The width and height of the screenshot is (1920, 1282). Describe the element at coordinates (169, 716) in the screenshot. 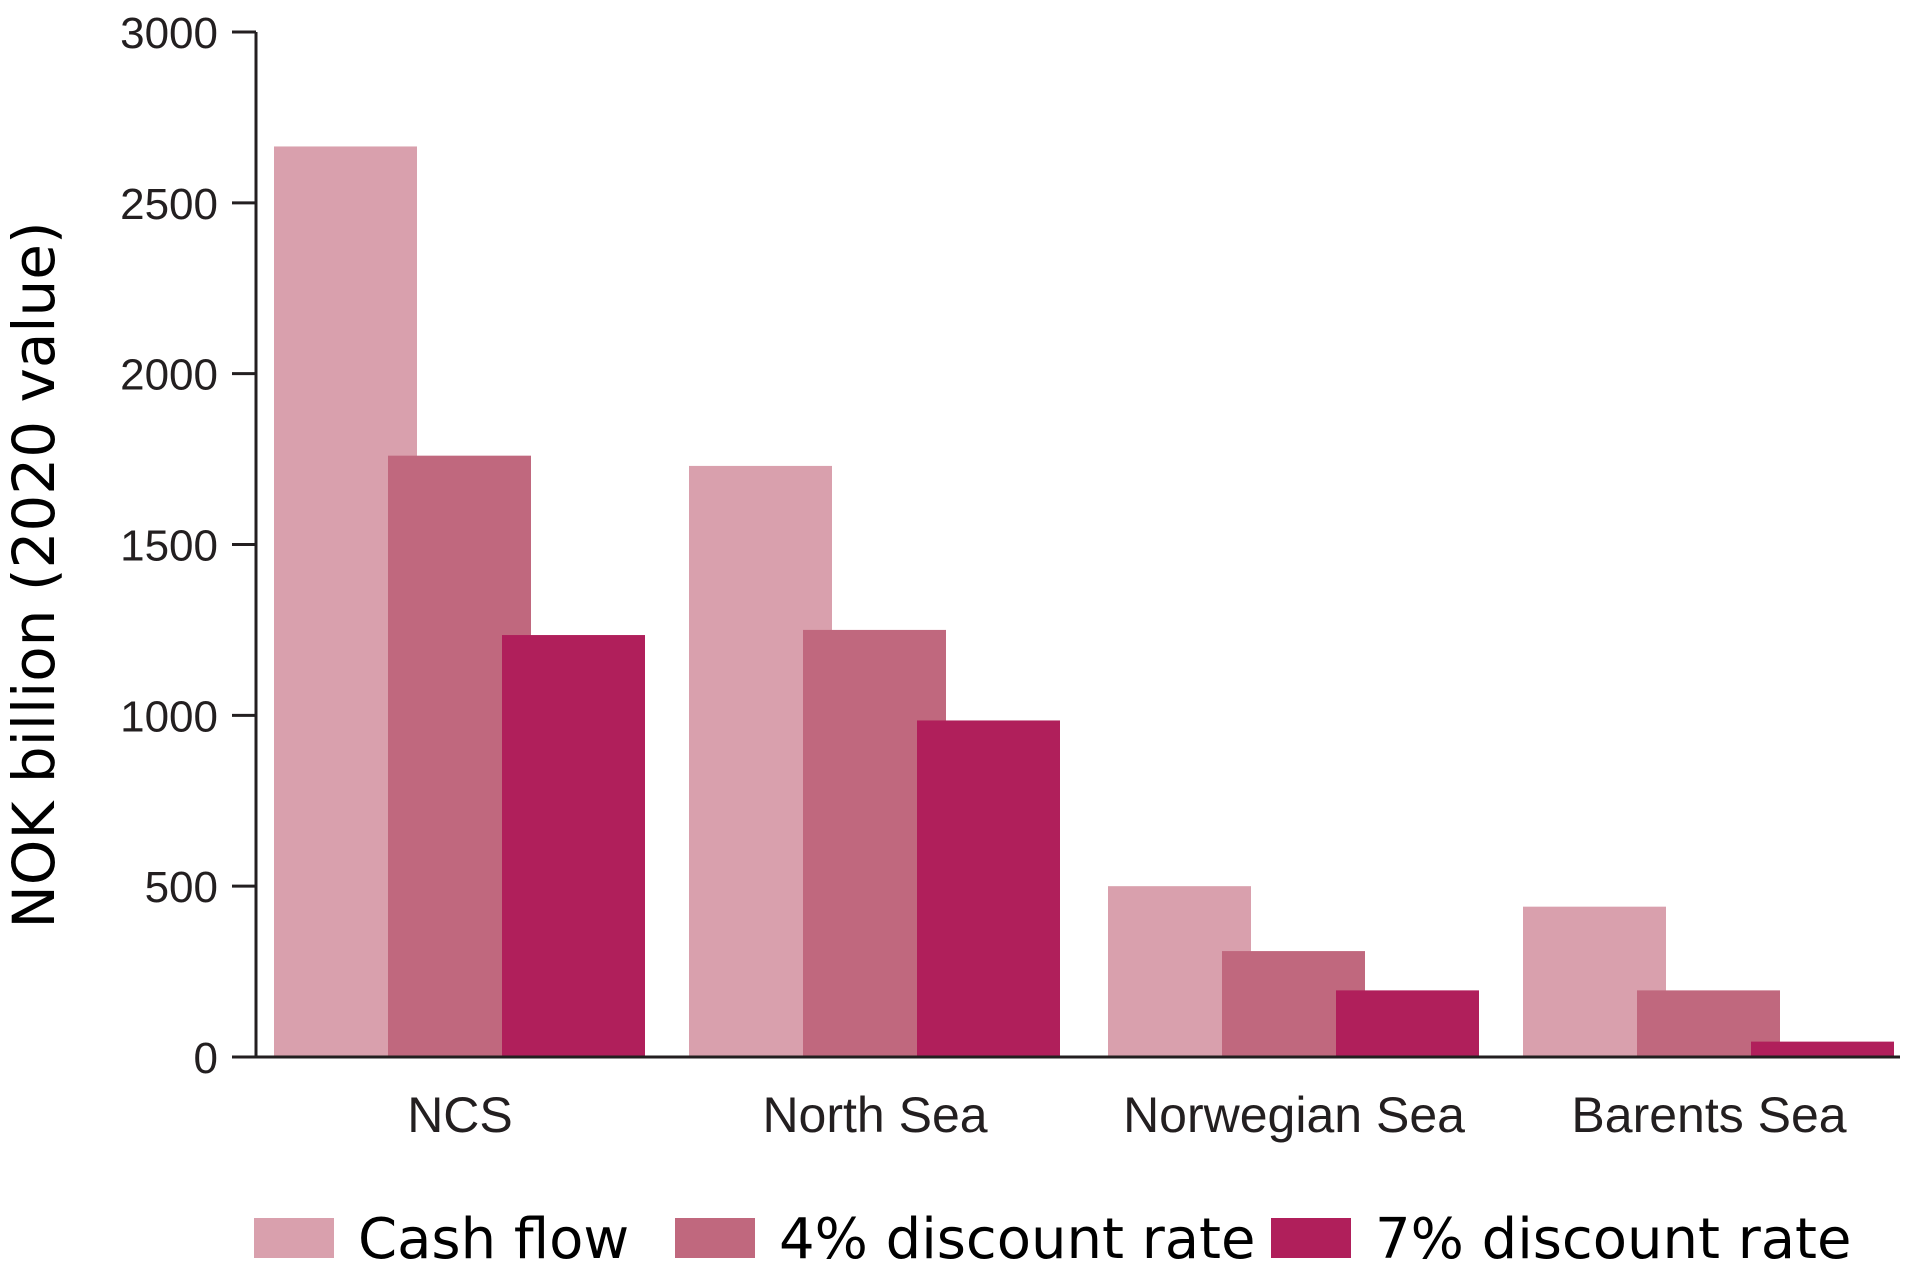

I see `y-tick-label: 1000` at that location.